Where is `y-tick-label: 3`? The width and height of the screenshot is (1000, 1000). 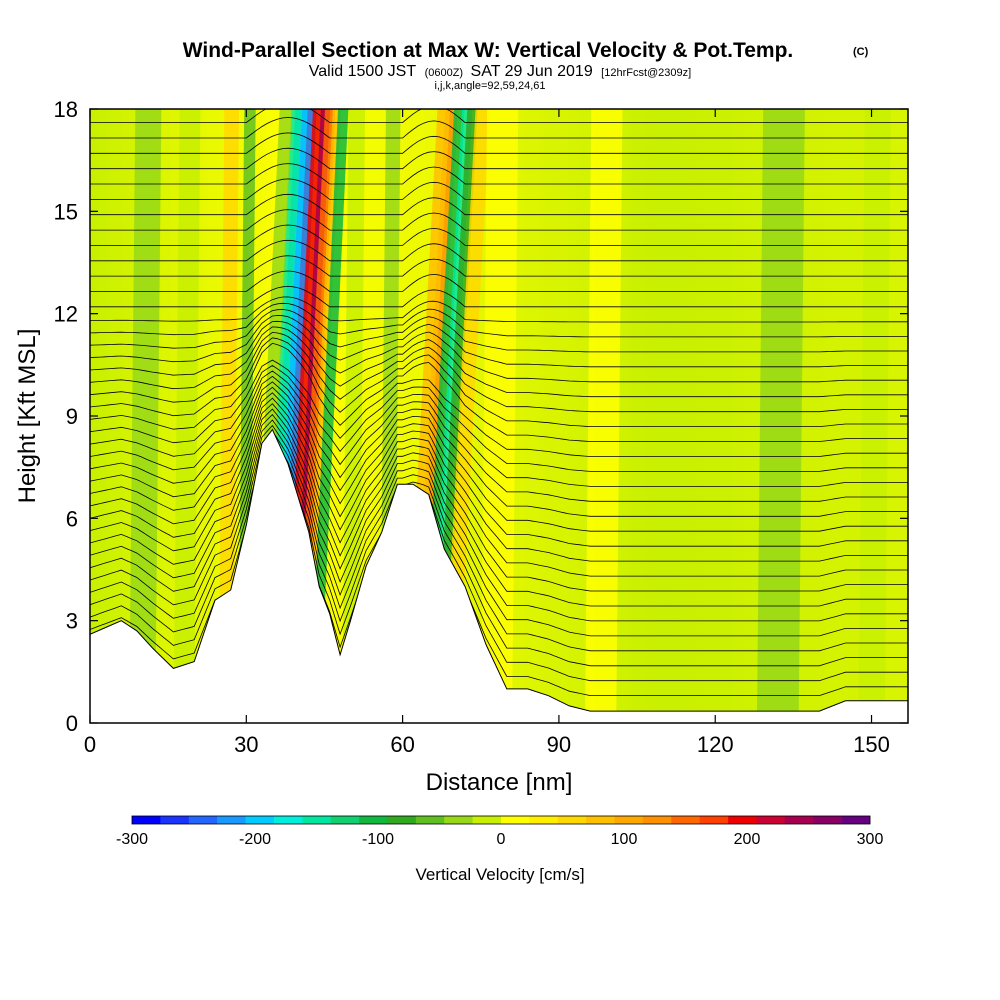 y-tick-label: 3 is located at coordinates (72, 621).